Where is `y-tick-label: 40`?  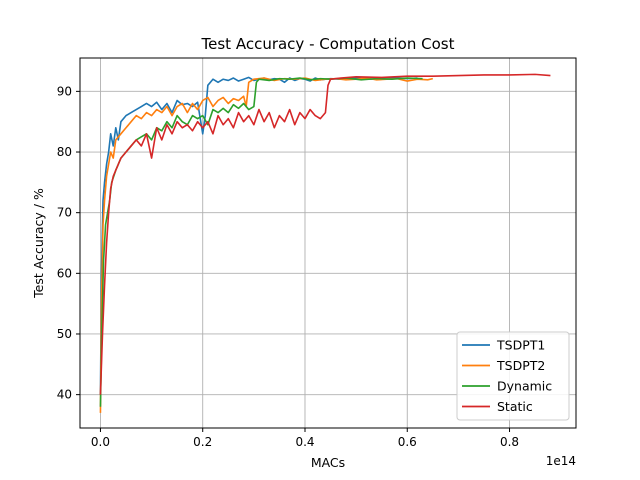
y-tick-label: 40 is located at coordinates (64, 395).